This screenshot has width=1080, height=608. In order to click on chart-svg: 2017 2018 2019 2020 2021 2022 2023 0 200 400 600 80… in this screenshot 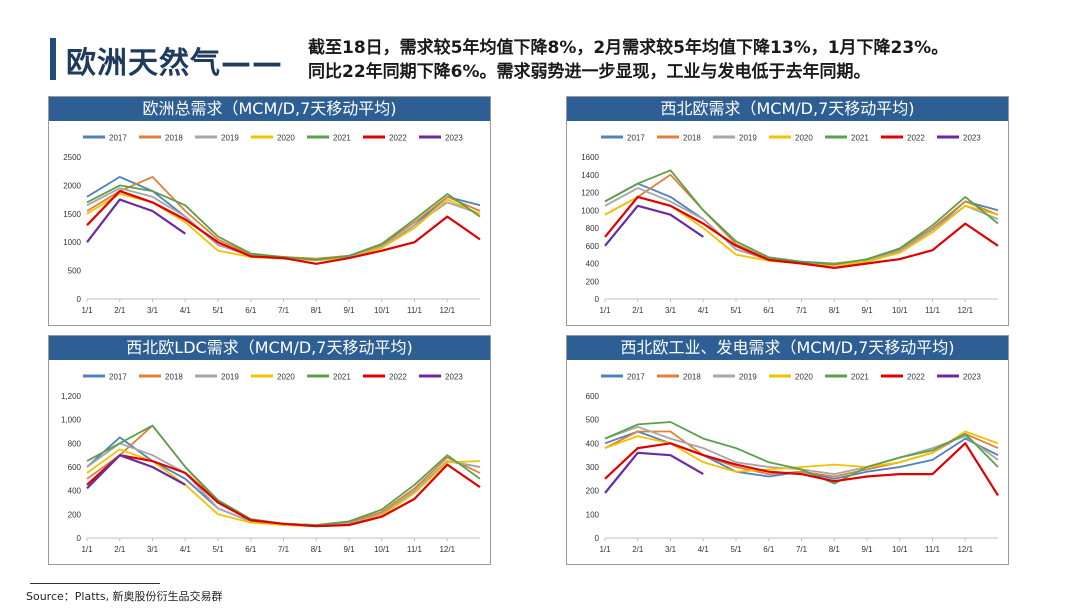, I will do `click(271, 463)`.